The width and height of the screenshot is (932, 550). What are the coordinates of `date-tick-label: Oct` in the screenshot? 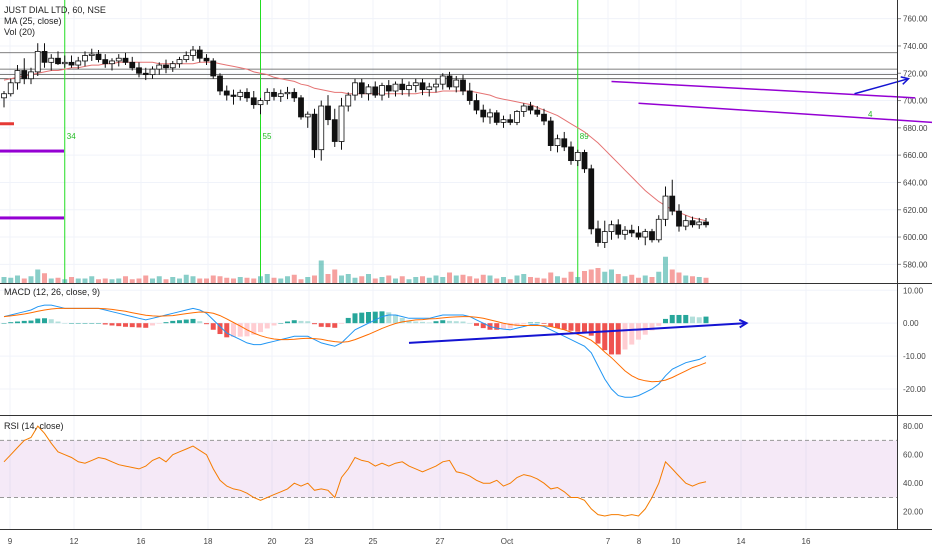 It's located at (507, 541).